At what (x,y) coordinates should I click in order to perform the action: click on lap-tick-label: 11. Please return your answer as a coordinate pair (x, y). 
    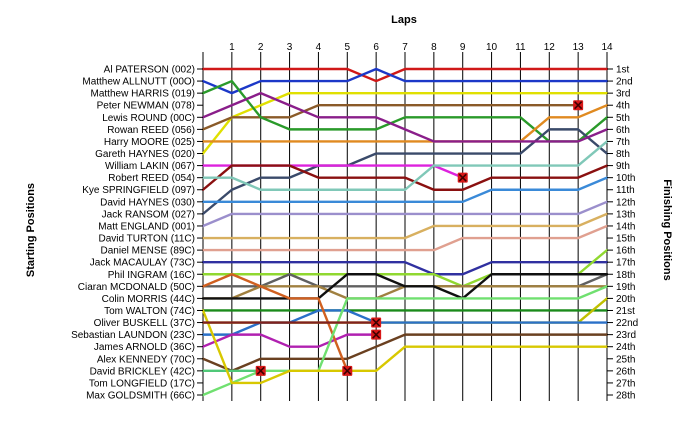
    Looking at the image, I should click on (520, 47).